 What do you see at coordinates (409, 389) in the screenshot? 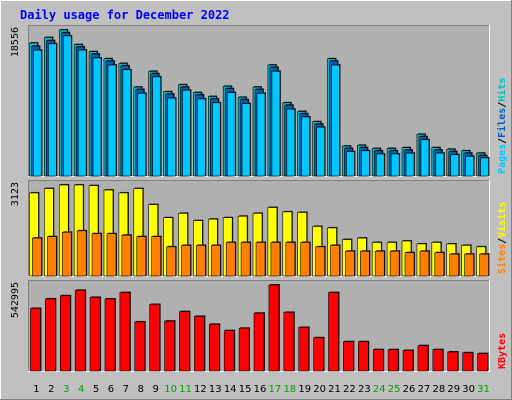
I see `x-tick-label-day-26: 26` at bounding box center [409, 389].